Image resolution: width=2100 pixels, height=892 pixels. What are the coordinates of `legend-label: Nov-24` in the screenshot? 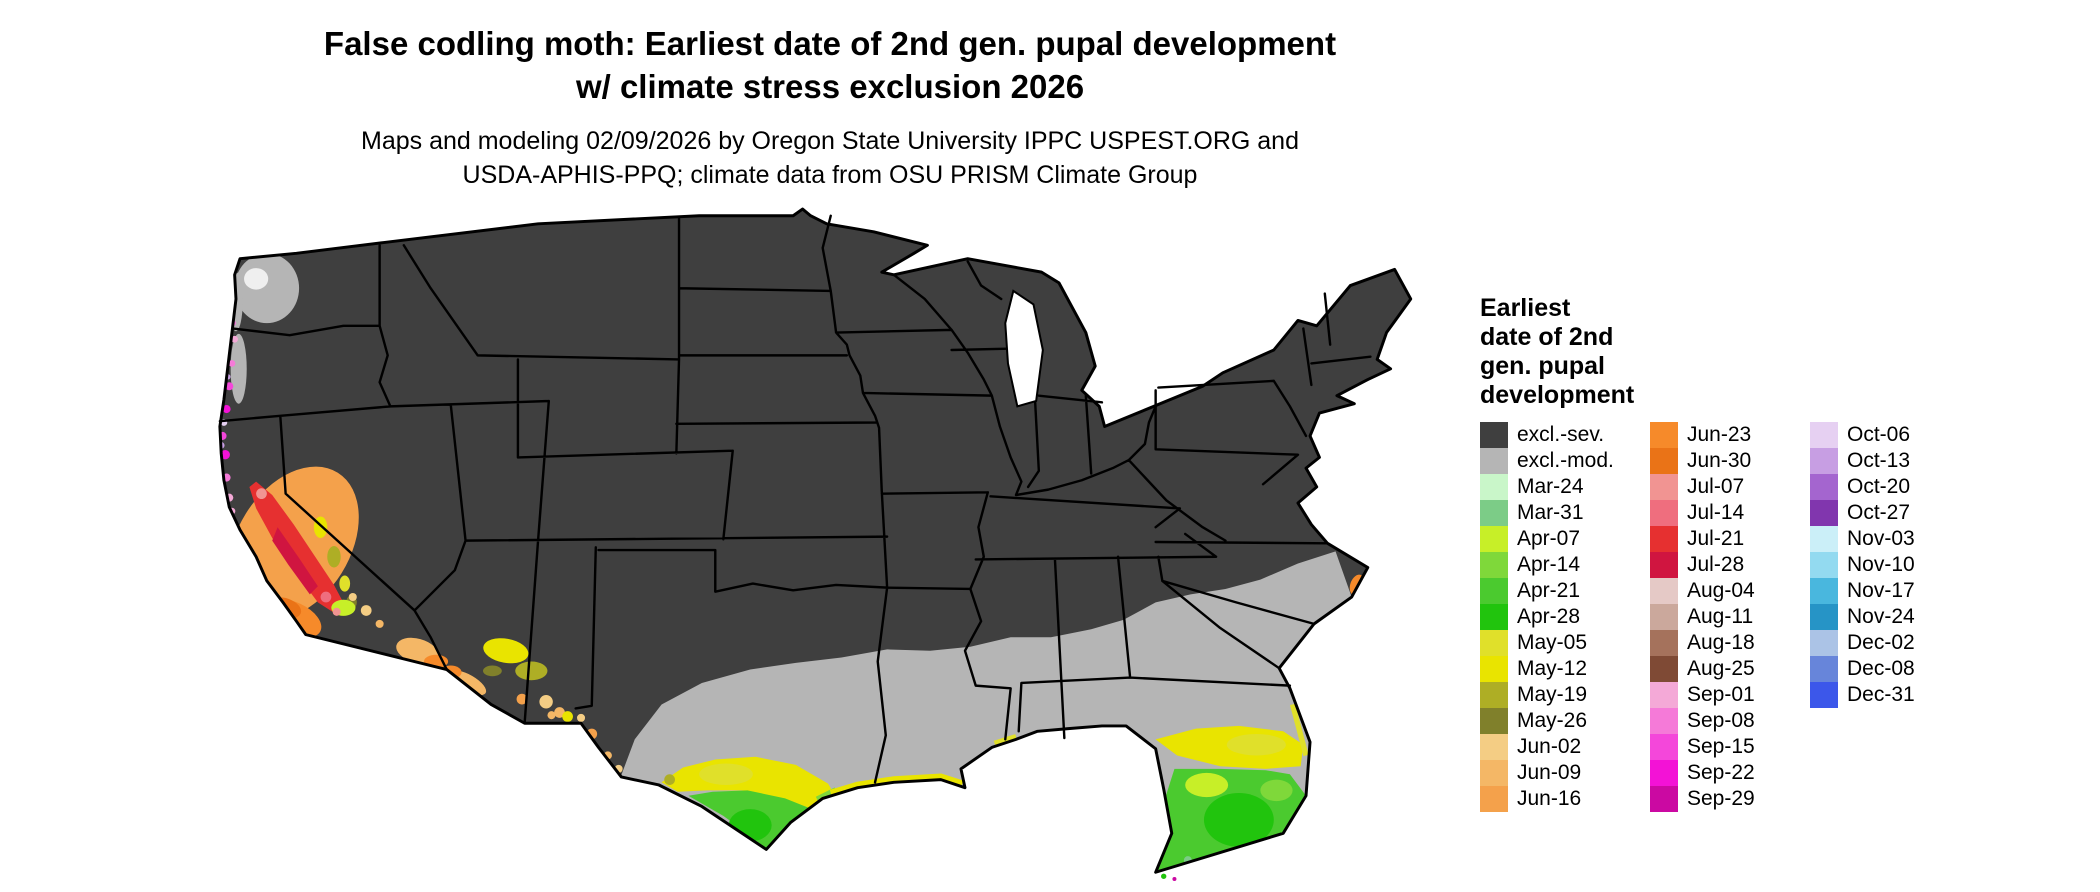 It's located at (1881, 616).